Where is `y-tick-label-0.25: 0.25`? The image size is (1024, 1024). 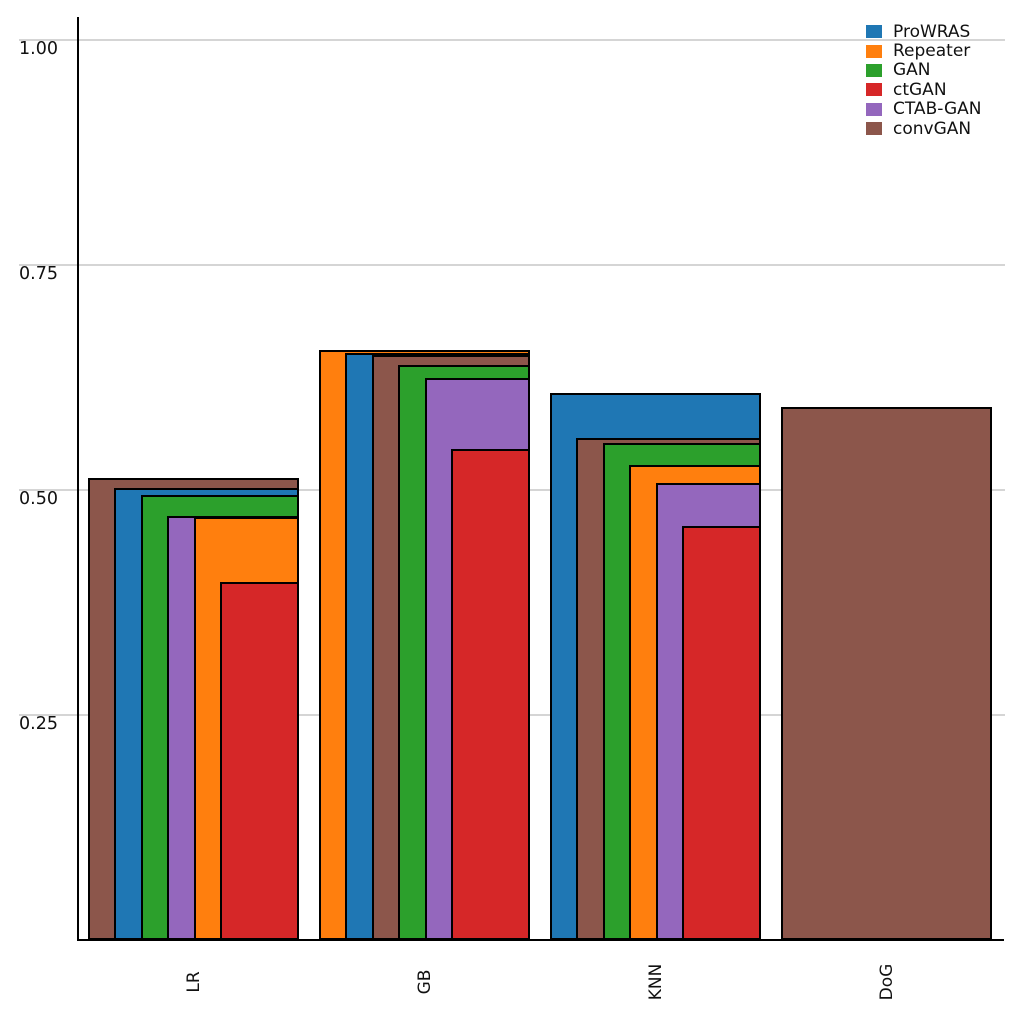 y-tick-label-0.25: 0.25 is located at coordinates (38, 724).